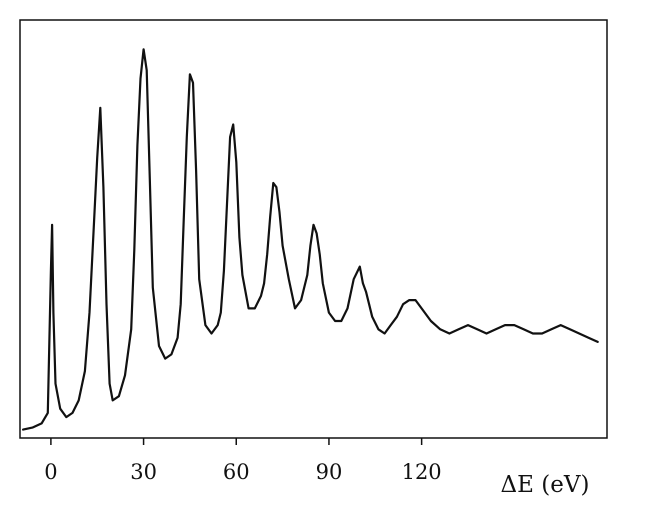 The height and width of the screenshot is (517, 655). Describe the element at coordinates (236, 472) in the screenshot. I see `x-tick-label: 60` at that location.